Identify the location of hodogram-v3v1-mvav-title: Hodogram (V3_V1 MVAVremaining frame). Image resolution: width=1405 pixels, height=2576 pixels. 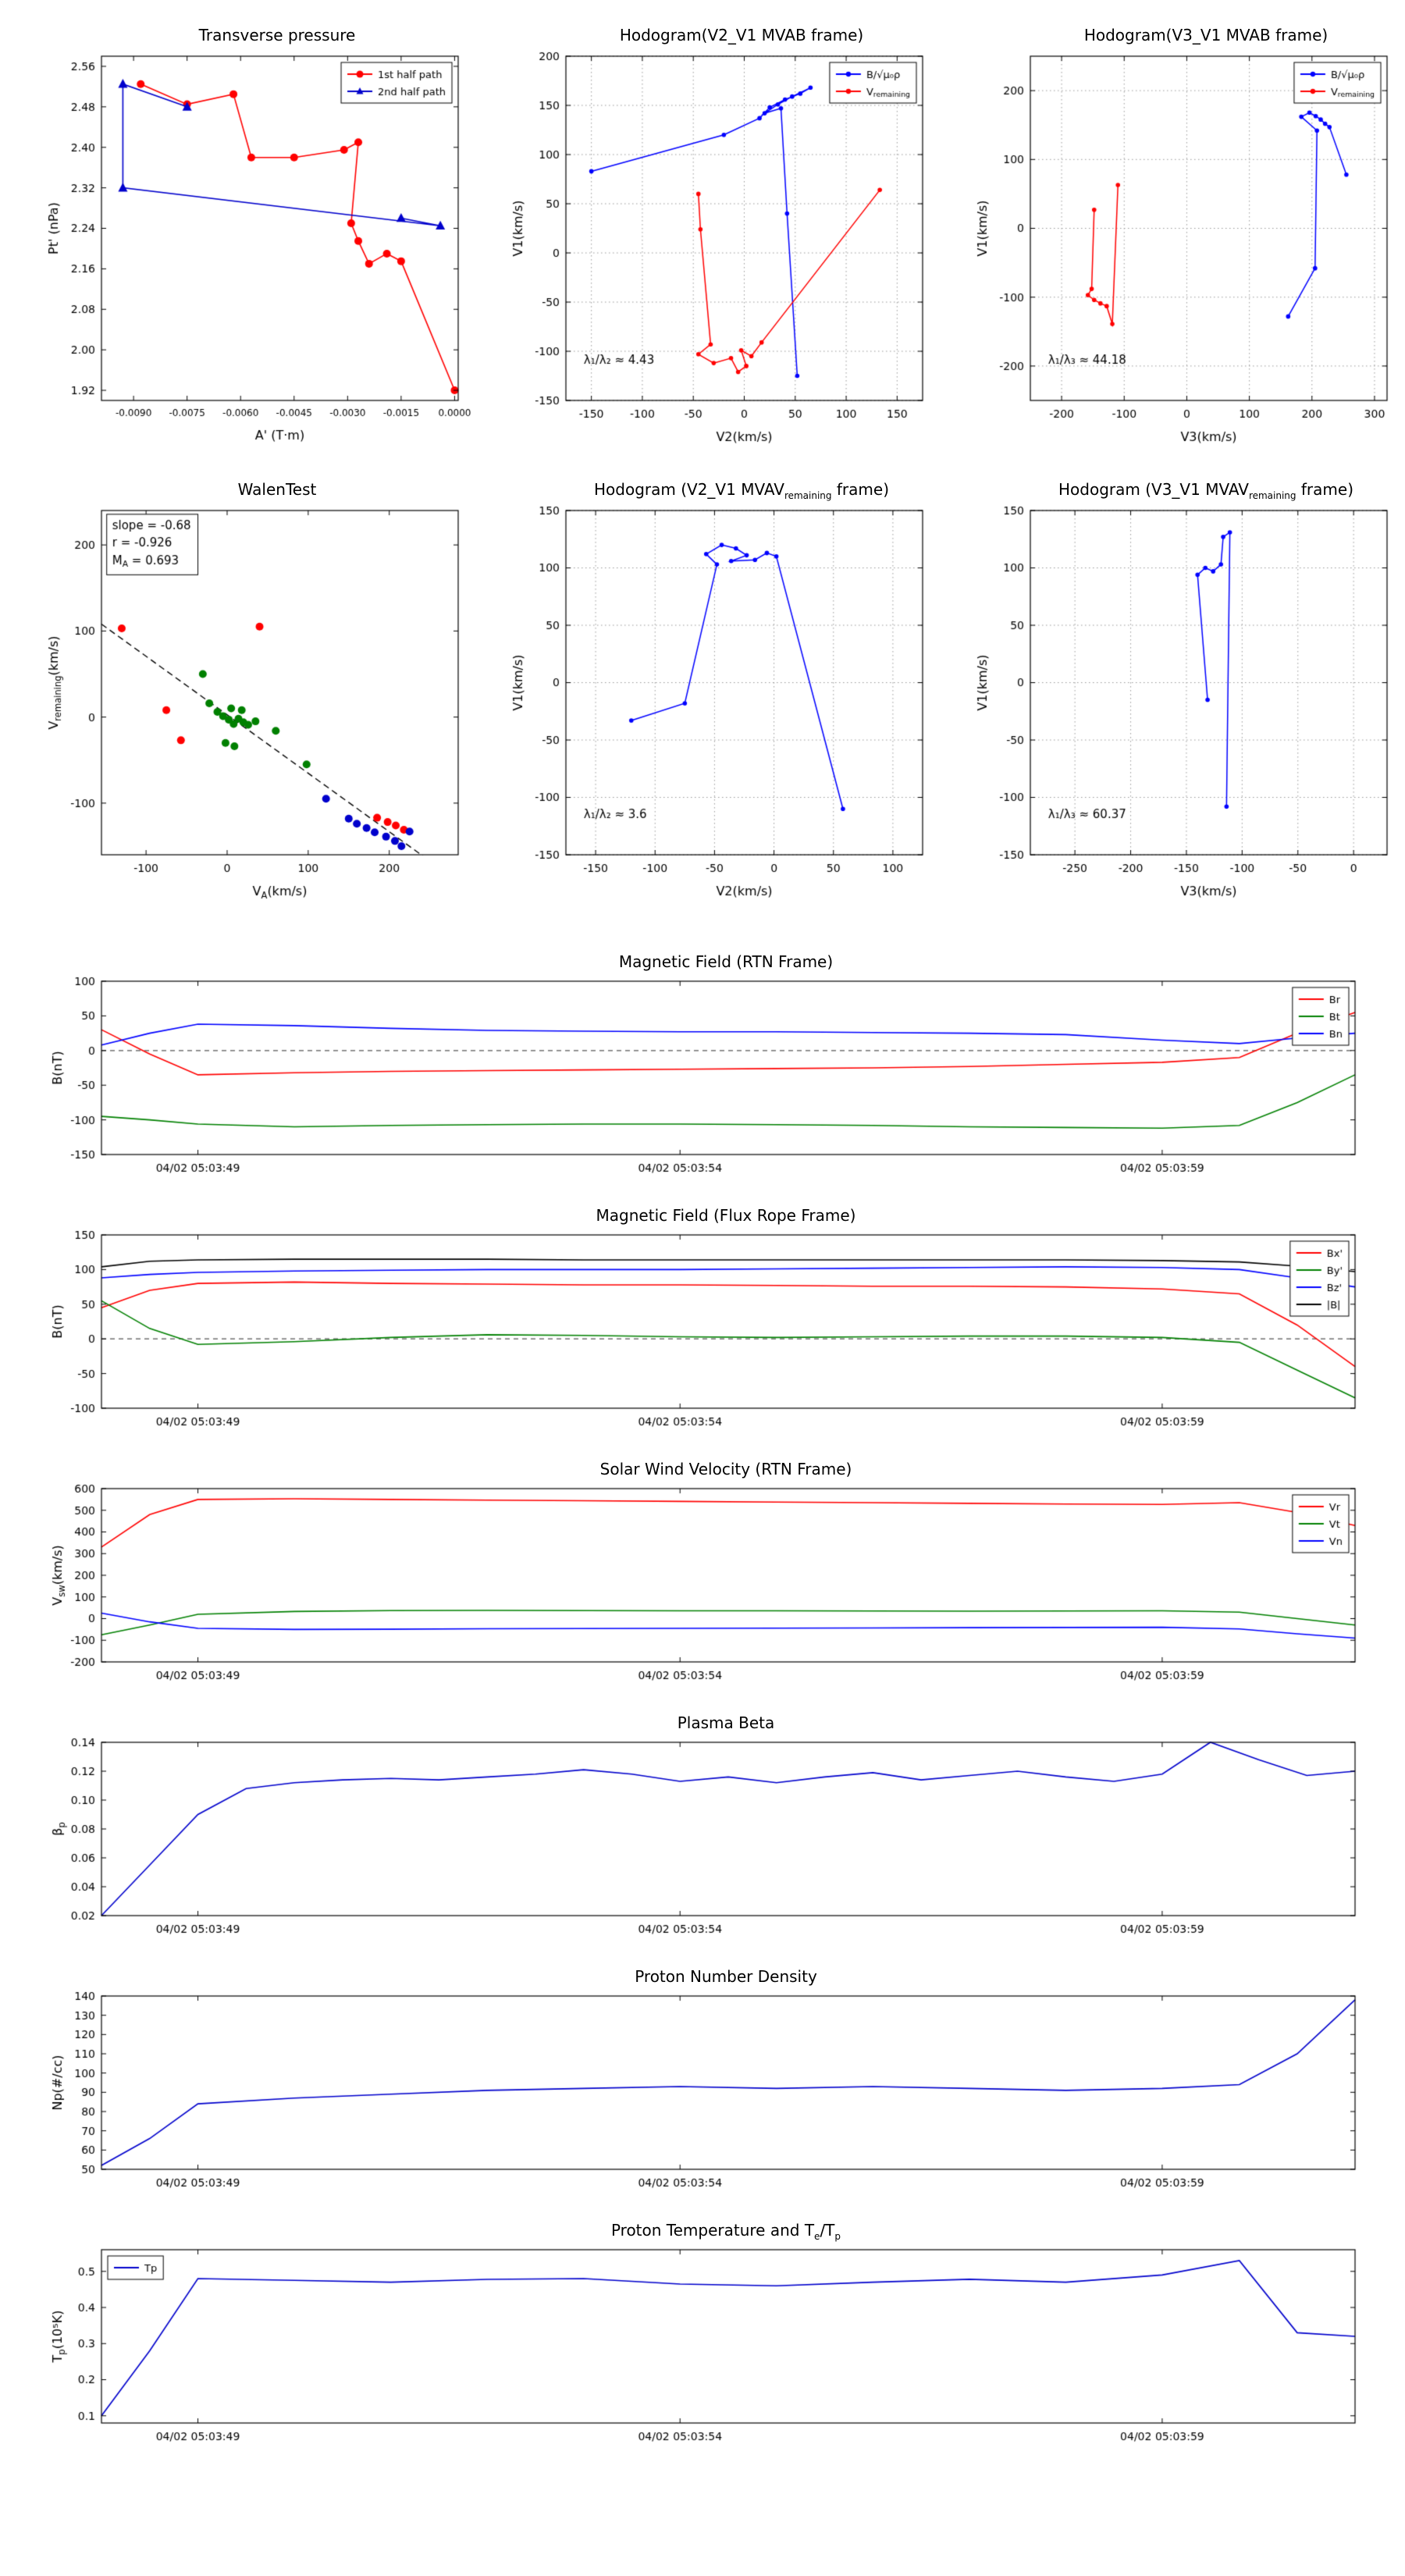
(1206, 490).